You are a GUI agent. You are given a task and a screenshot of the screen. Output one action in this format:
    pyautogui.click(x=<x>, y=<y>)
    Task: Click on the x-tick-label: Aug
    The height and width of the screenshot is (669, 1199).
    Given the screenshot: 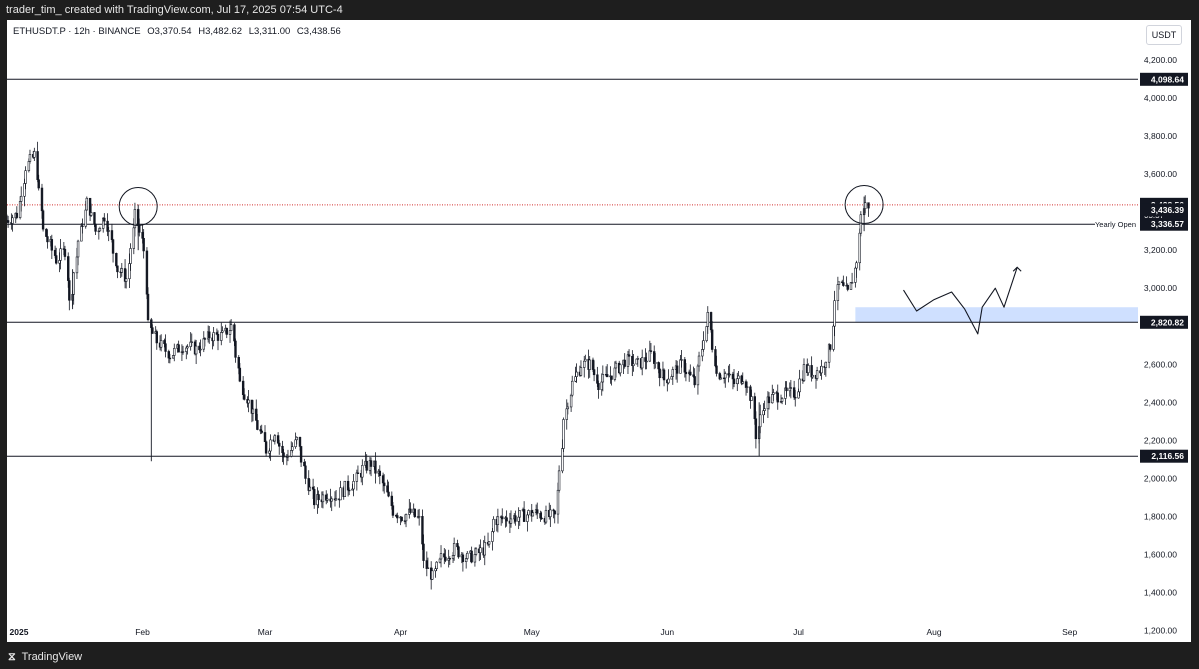 What is the action you would take?
    pyautogui.click(x=934, y=632)
    